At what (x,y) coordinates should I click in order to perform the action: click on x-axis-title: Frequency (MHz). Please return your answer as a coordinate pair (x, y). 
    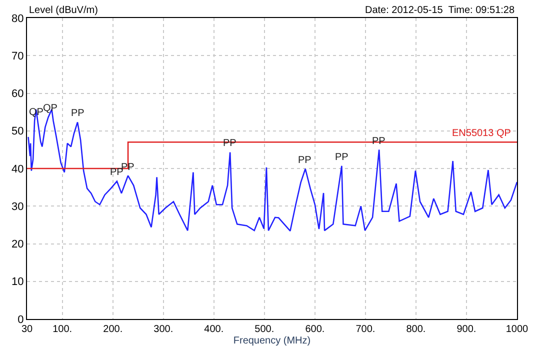
    Looking at the image, I should click on (272, 341).